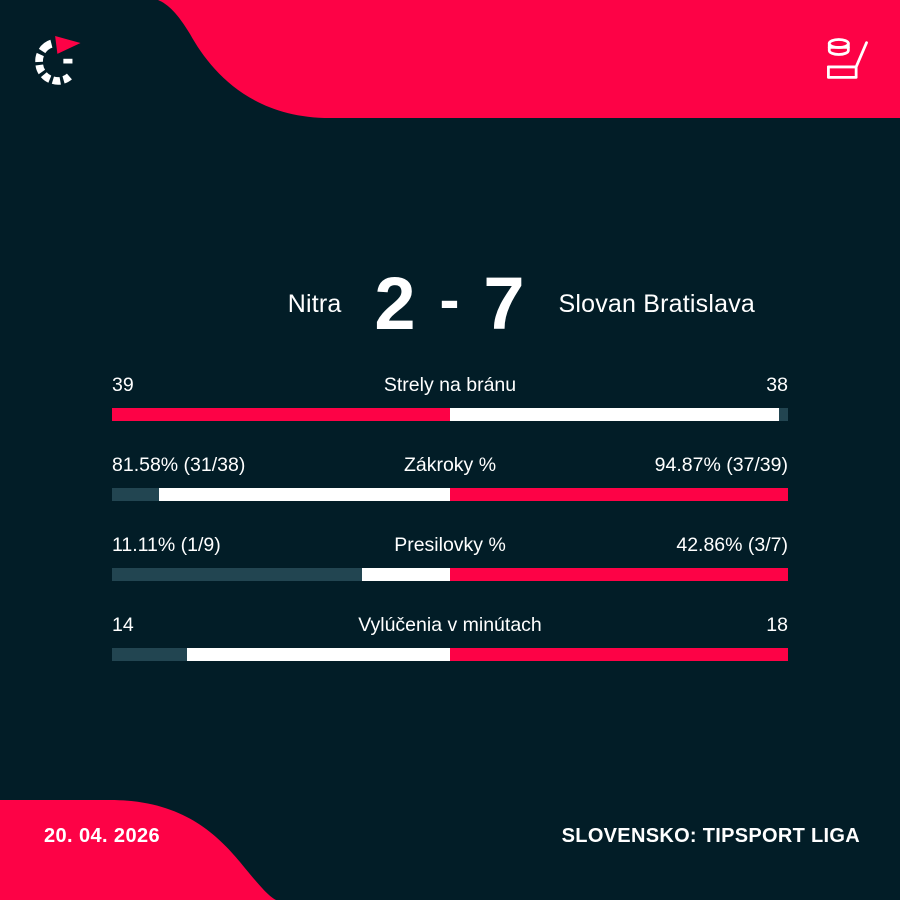  Describe the element at coordinates (395, 303) in the screenshot. I see `home-score: 2` at that location.